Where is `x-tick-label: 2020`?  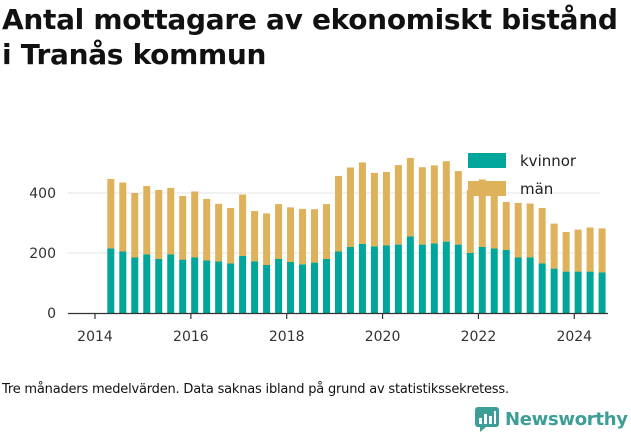 x-tick-label: 2020 is located at coordinates (383, 337).